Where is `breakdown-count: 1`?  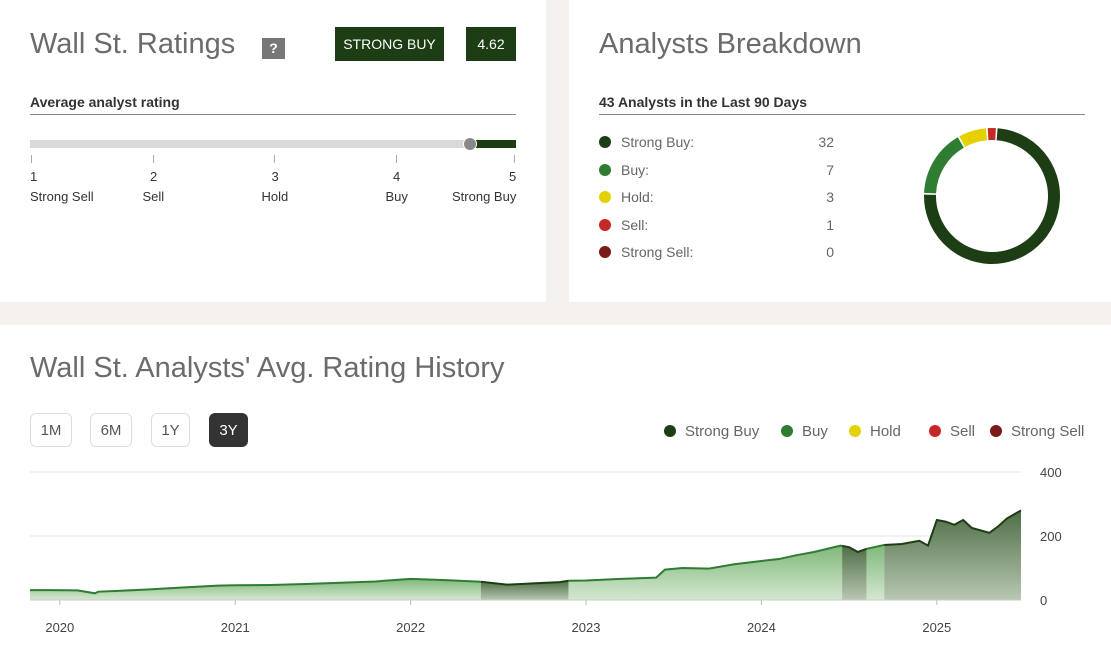
breakdown-count: 1 is located at coordinates (830, 224).